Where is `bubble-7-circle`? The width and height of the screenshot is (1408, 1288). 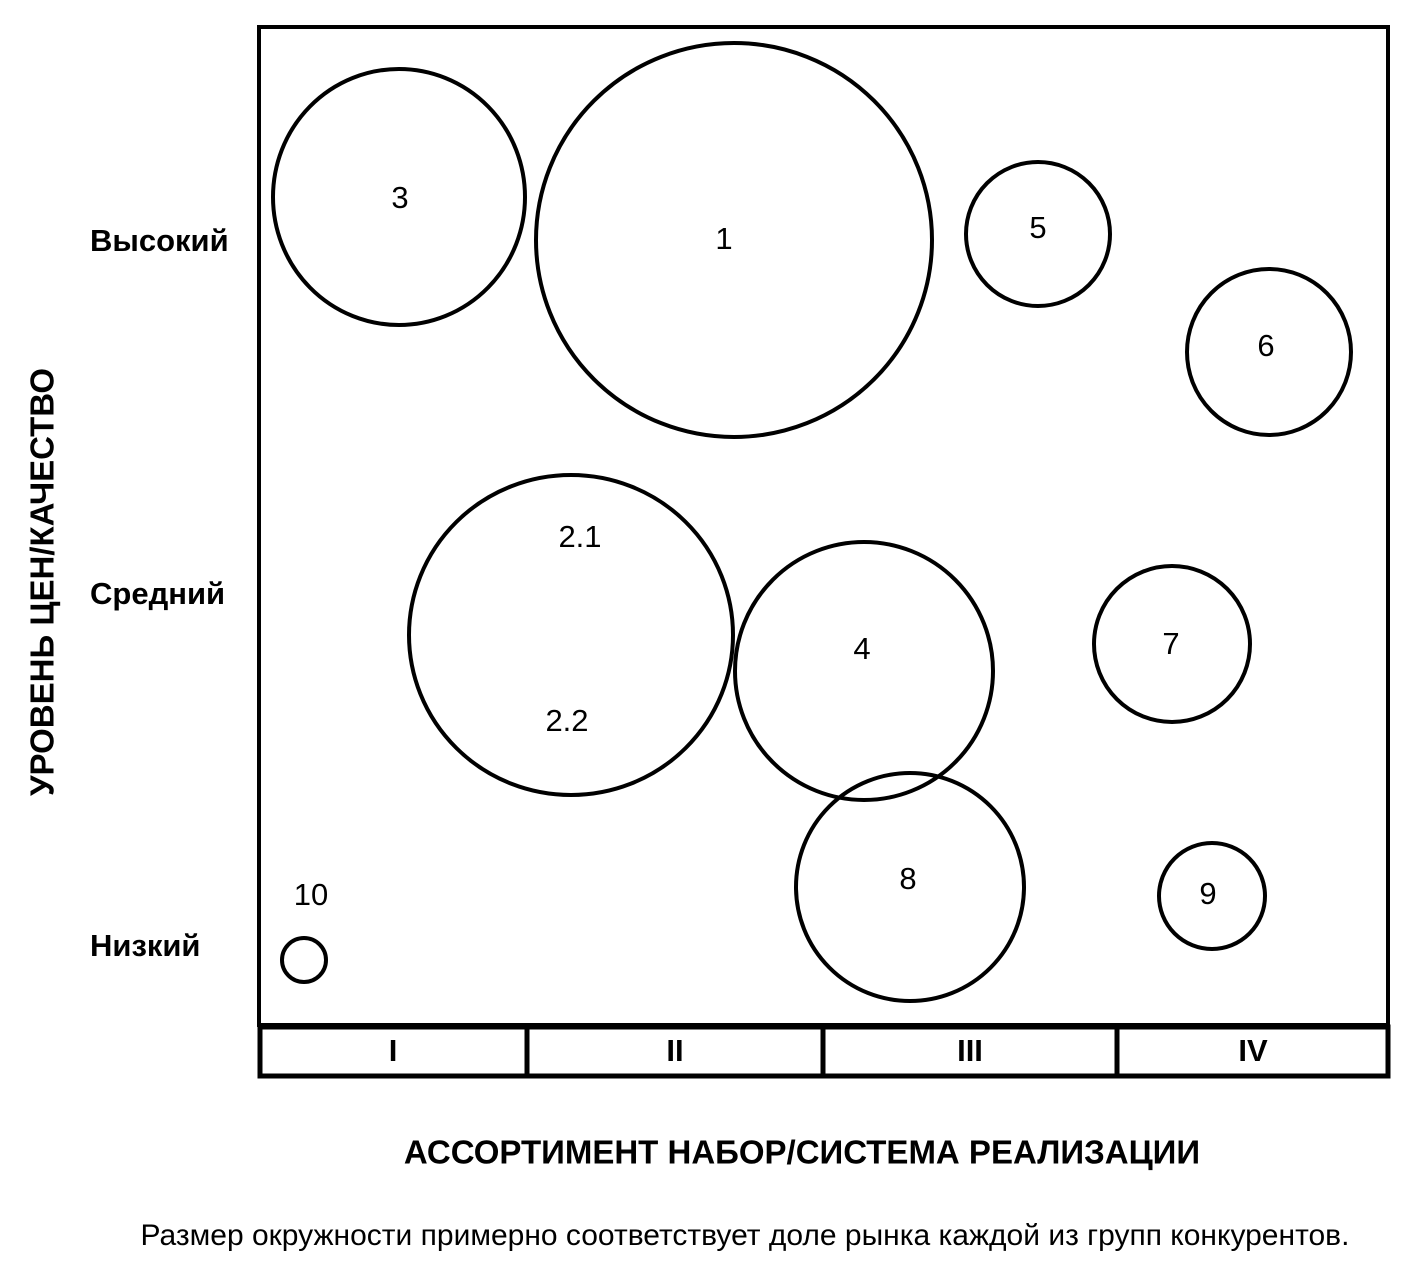 bubble-7-circle is located at coordinates (1172, 644).